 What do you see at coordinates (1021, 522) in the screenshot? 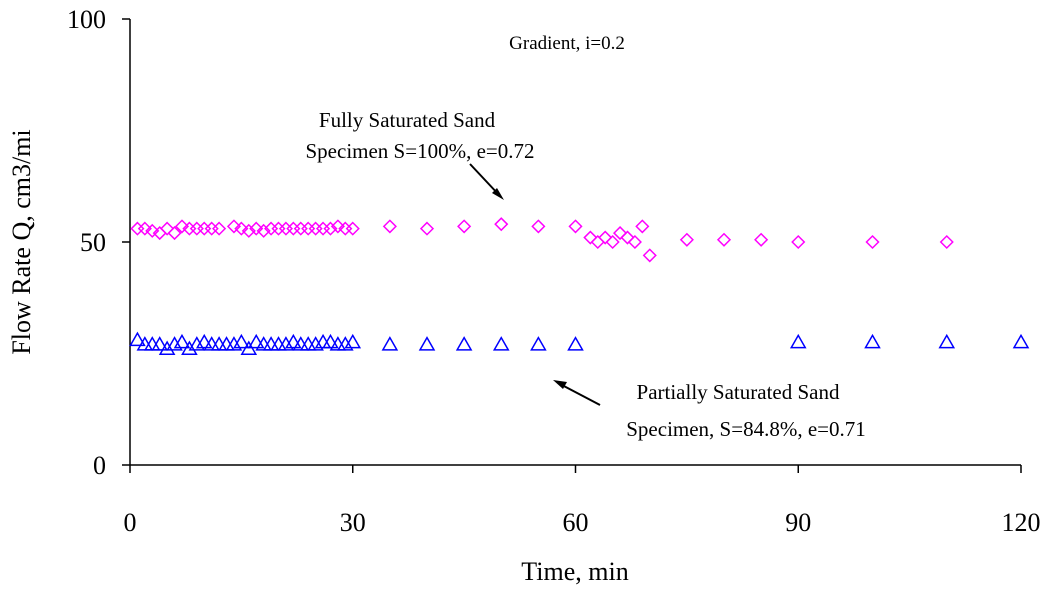
I see `x-tick-label: 120` at bounding box center [1021, 522].